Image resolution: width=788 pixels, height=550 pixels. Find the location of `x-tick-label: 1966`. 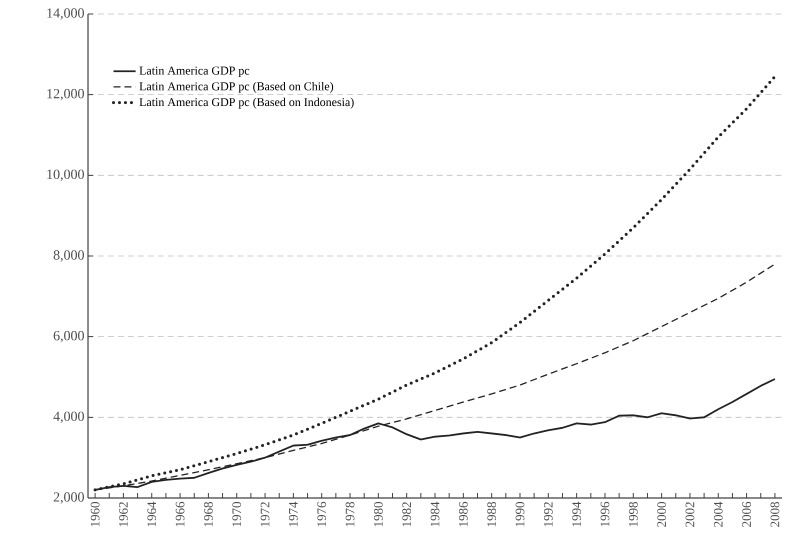

x-tick-label: 1966 is located at coordinates (180, 514).